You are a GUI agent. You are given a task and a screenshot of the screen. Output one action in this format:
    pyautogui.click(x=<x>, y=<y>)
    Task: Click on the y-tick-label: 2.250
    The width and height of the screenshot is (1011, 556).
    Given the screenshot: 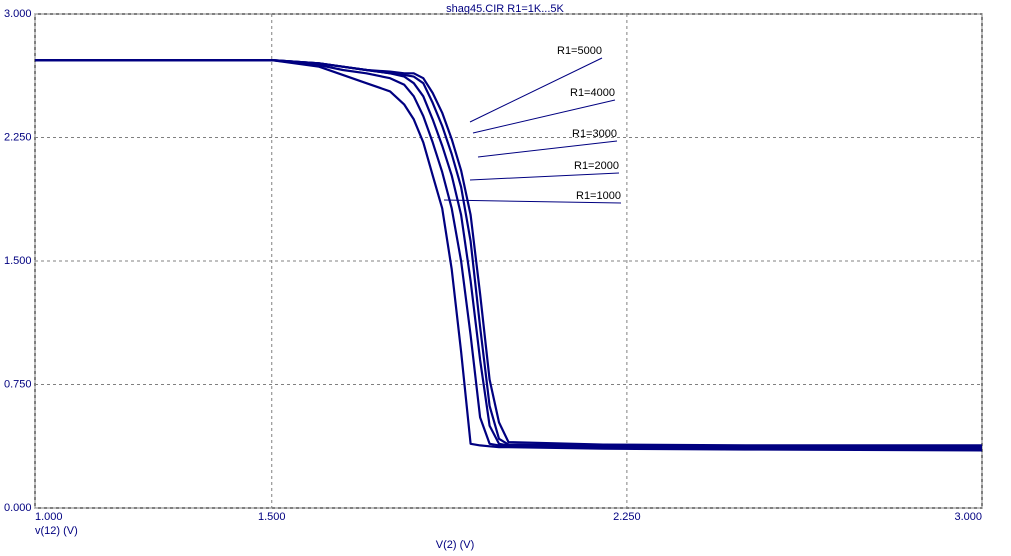 What is the action you would take?
    pyautogui.click(x=18, y=137)
    